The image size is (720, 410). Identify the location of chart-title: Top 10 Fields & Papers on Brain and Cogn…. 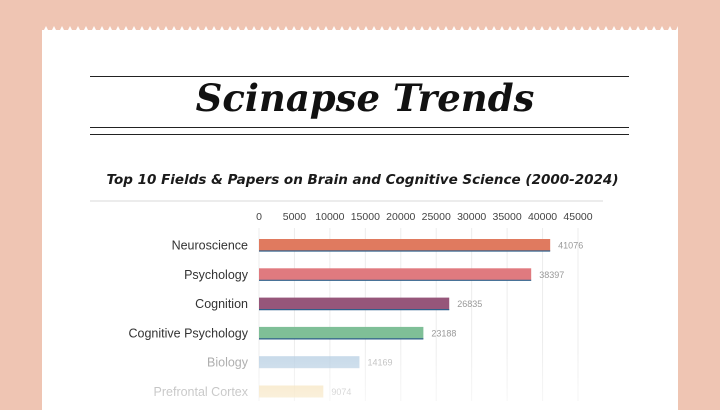
(362, 180).